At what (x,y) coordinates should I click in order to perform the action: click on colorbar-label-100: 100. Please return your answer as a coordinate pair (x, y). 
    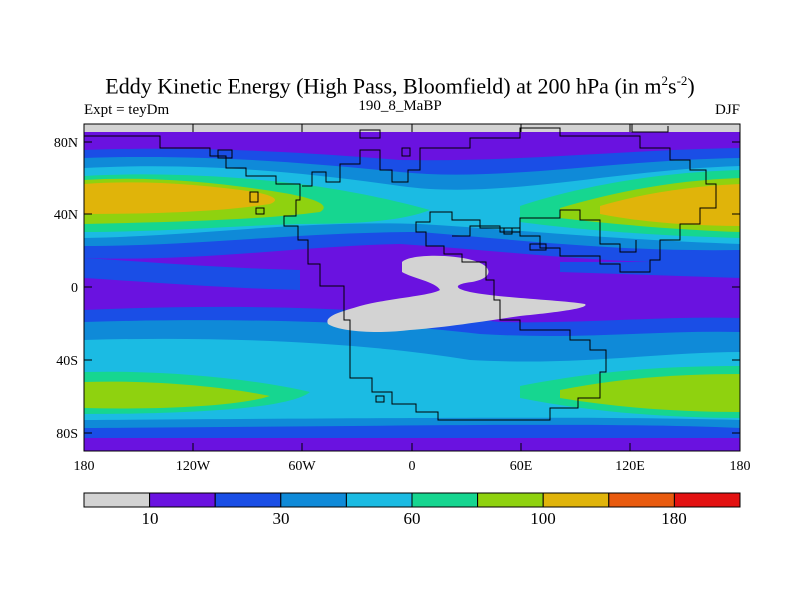
    Looking at the image, I should click on (543, 518).